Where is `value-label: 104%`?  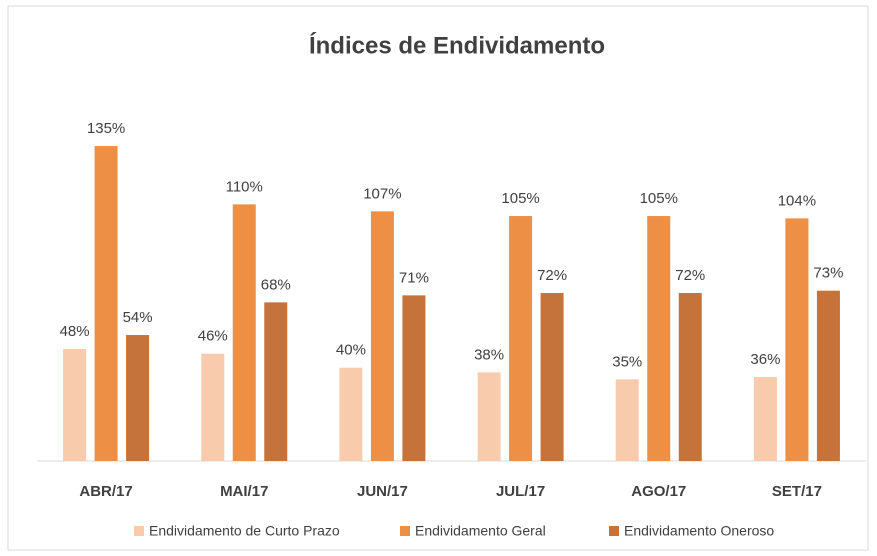 value-label: 104% is located at coordinates (797, 200).